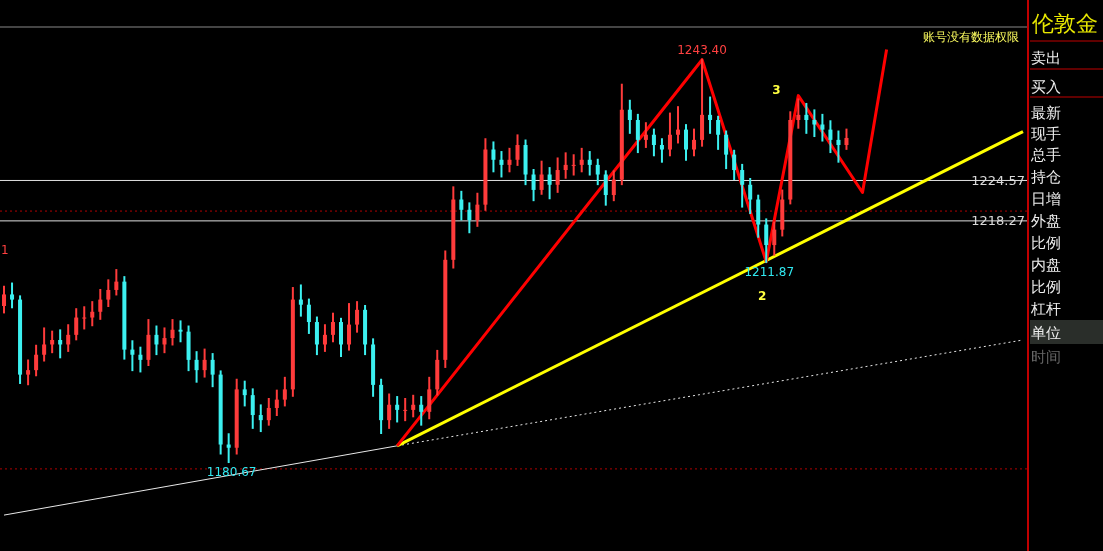 Image resolution: width=1103 pixels, height=551 pixels. What do you see at coordinates (762, 295) in the screenshot?
I see `annotation: 2` at bounding box center [762, 295].